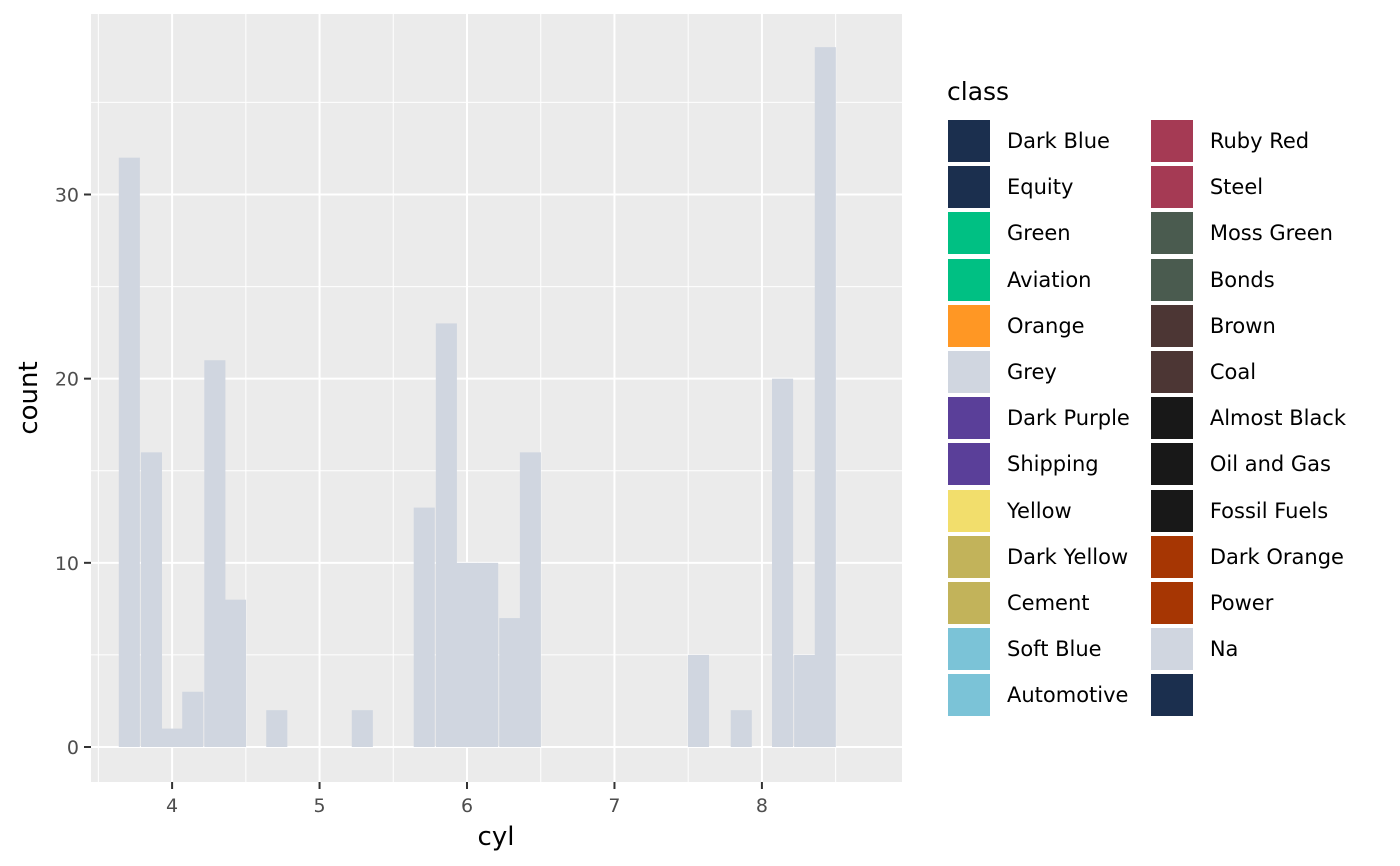  What do you see at coordinates (1269, 510) in the screenshot?
I see `legend-label: Fossil Fuels` at bounding box center [1269, 510].